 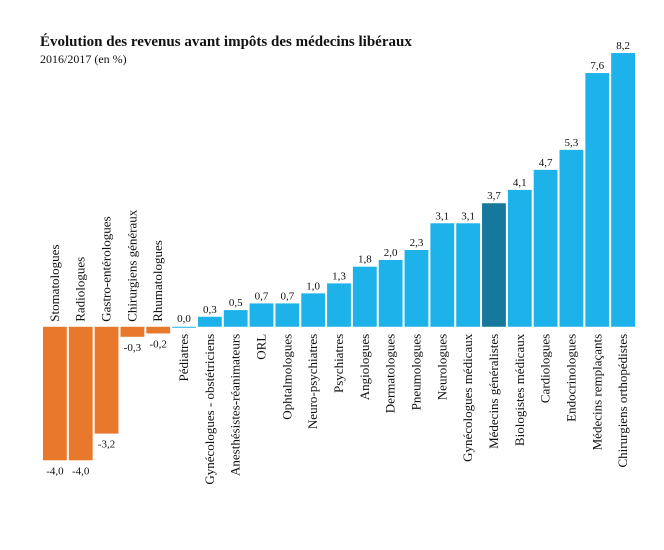 I want to click on x-tick-label: Radiologues, so click(x=80, y=289).